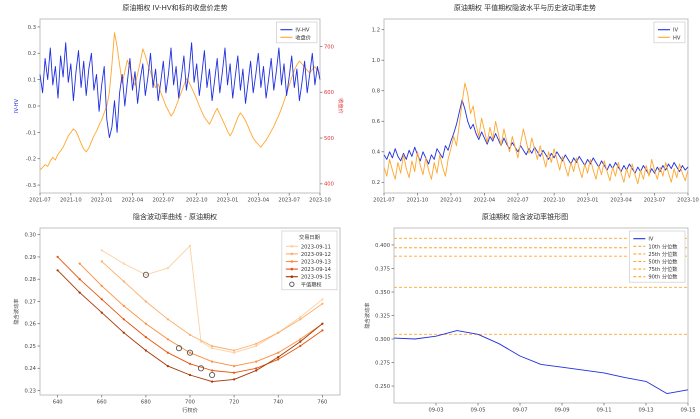 Image resolution: width=700 pixels, height=419 pixels. I want to click on svg-text: 2023-09-11, so click(316, 247).